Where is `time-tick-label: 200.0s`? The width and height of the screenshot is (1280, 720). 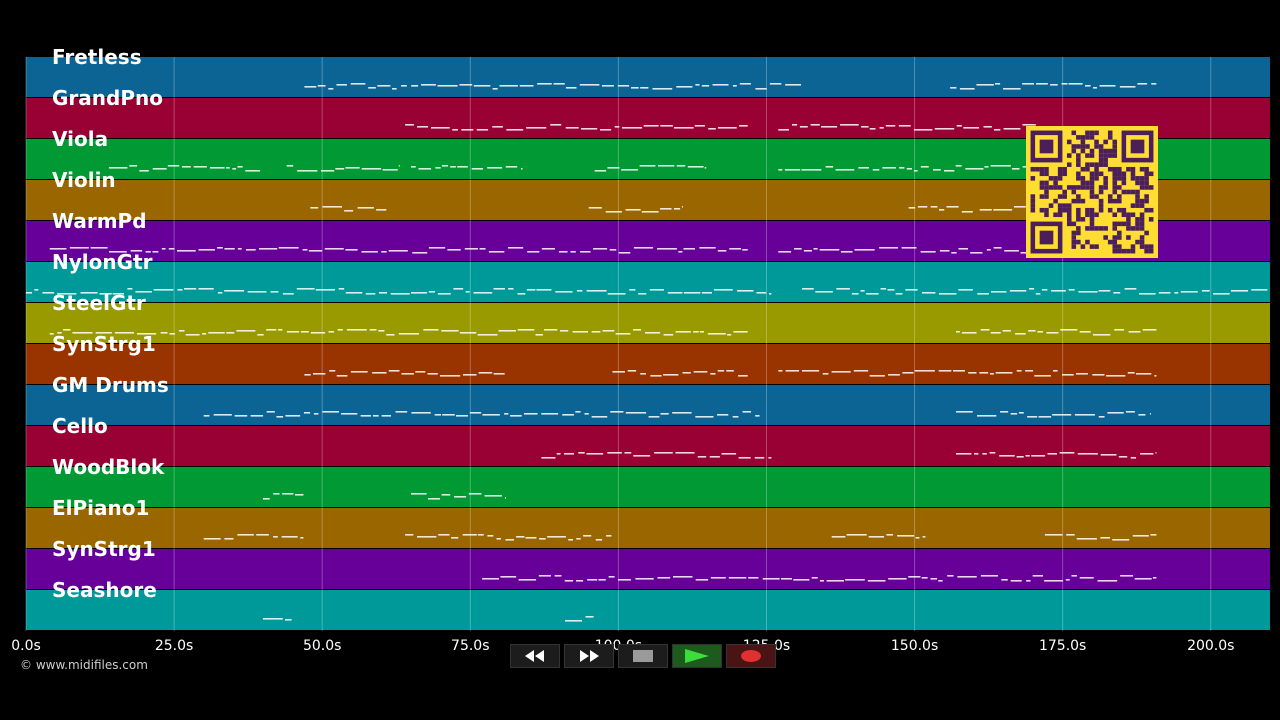
time-tick-label: 200.0s is located at coordinates (1211, 646).